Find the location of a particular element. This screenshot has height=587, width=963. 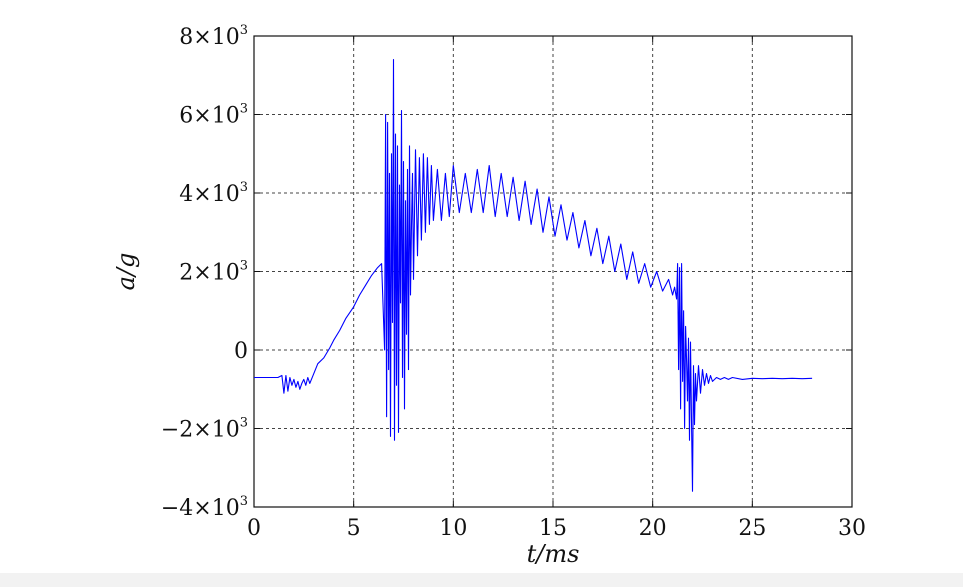

x-tick-labels: 0 5 10 15 20 25 30 is located at coordinates (556, 528).